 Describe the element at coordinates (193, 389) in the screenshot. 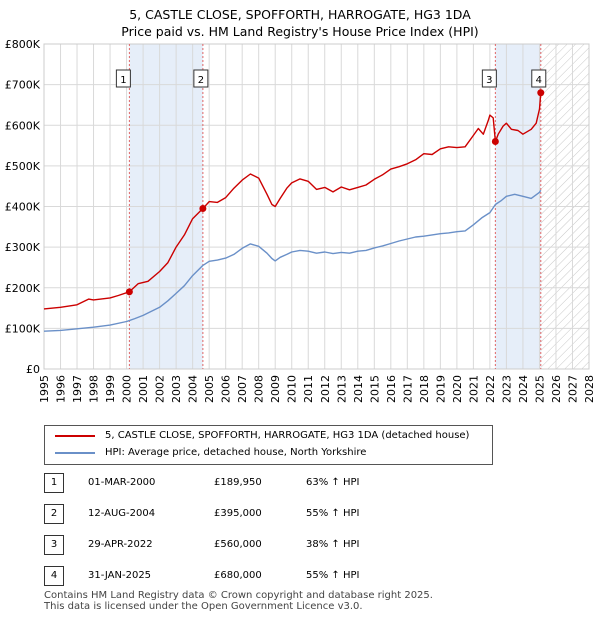

I see `x-tick-label: 2004` at that location.